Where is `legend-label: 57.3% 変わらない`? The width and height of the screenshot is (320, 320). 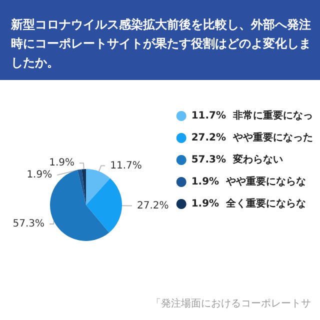 legend-label: 57.3% 変わらない is located at coordinates (237, 160).